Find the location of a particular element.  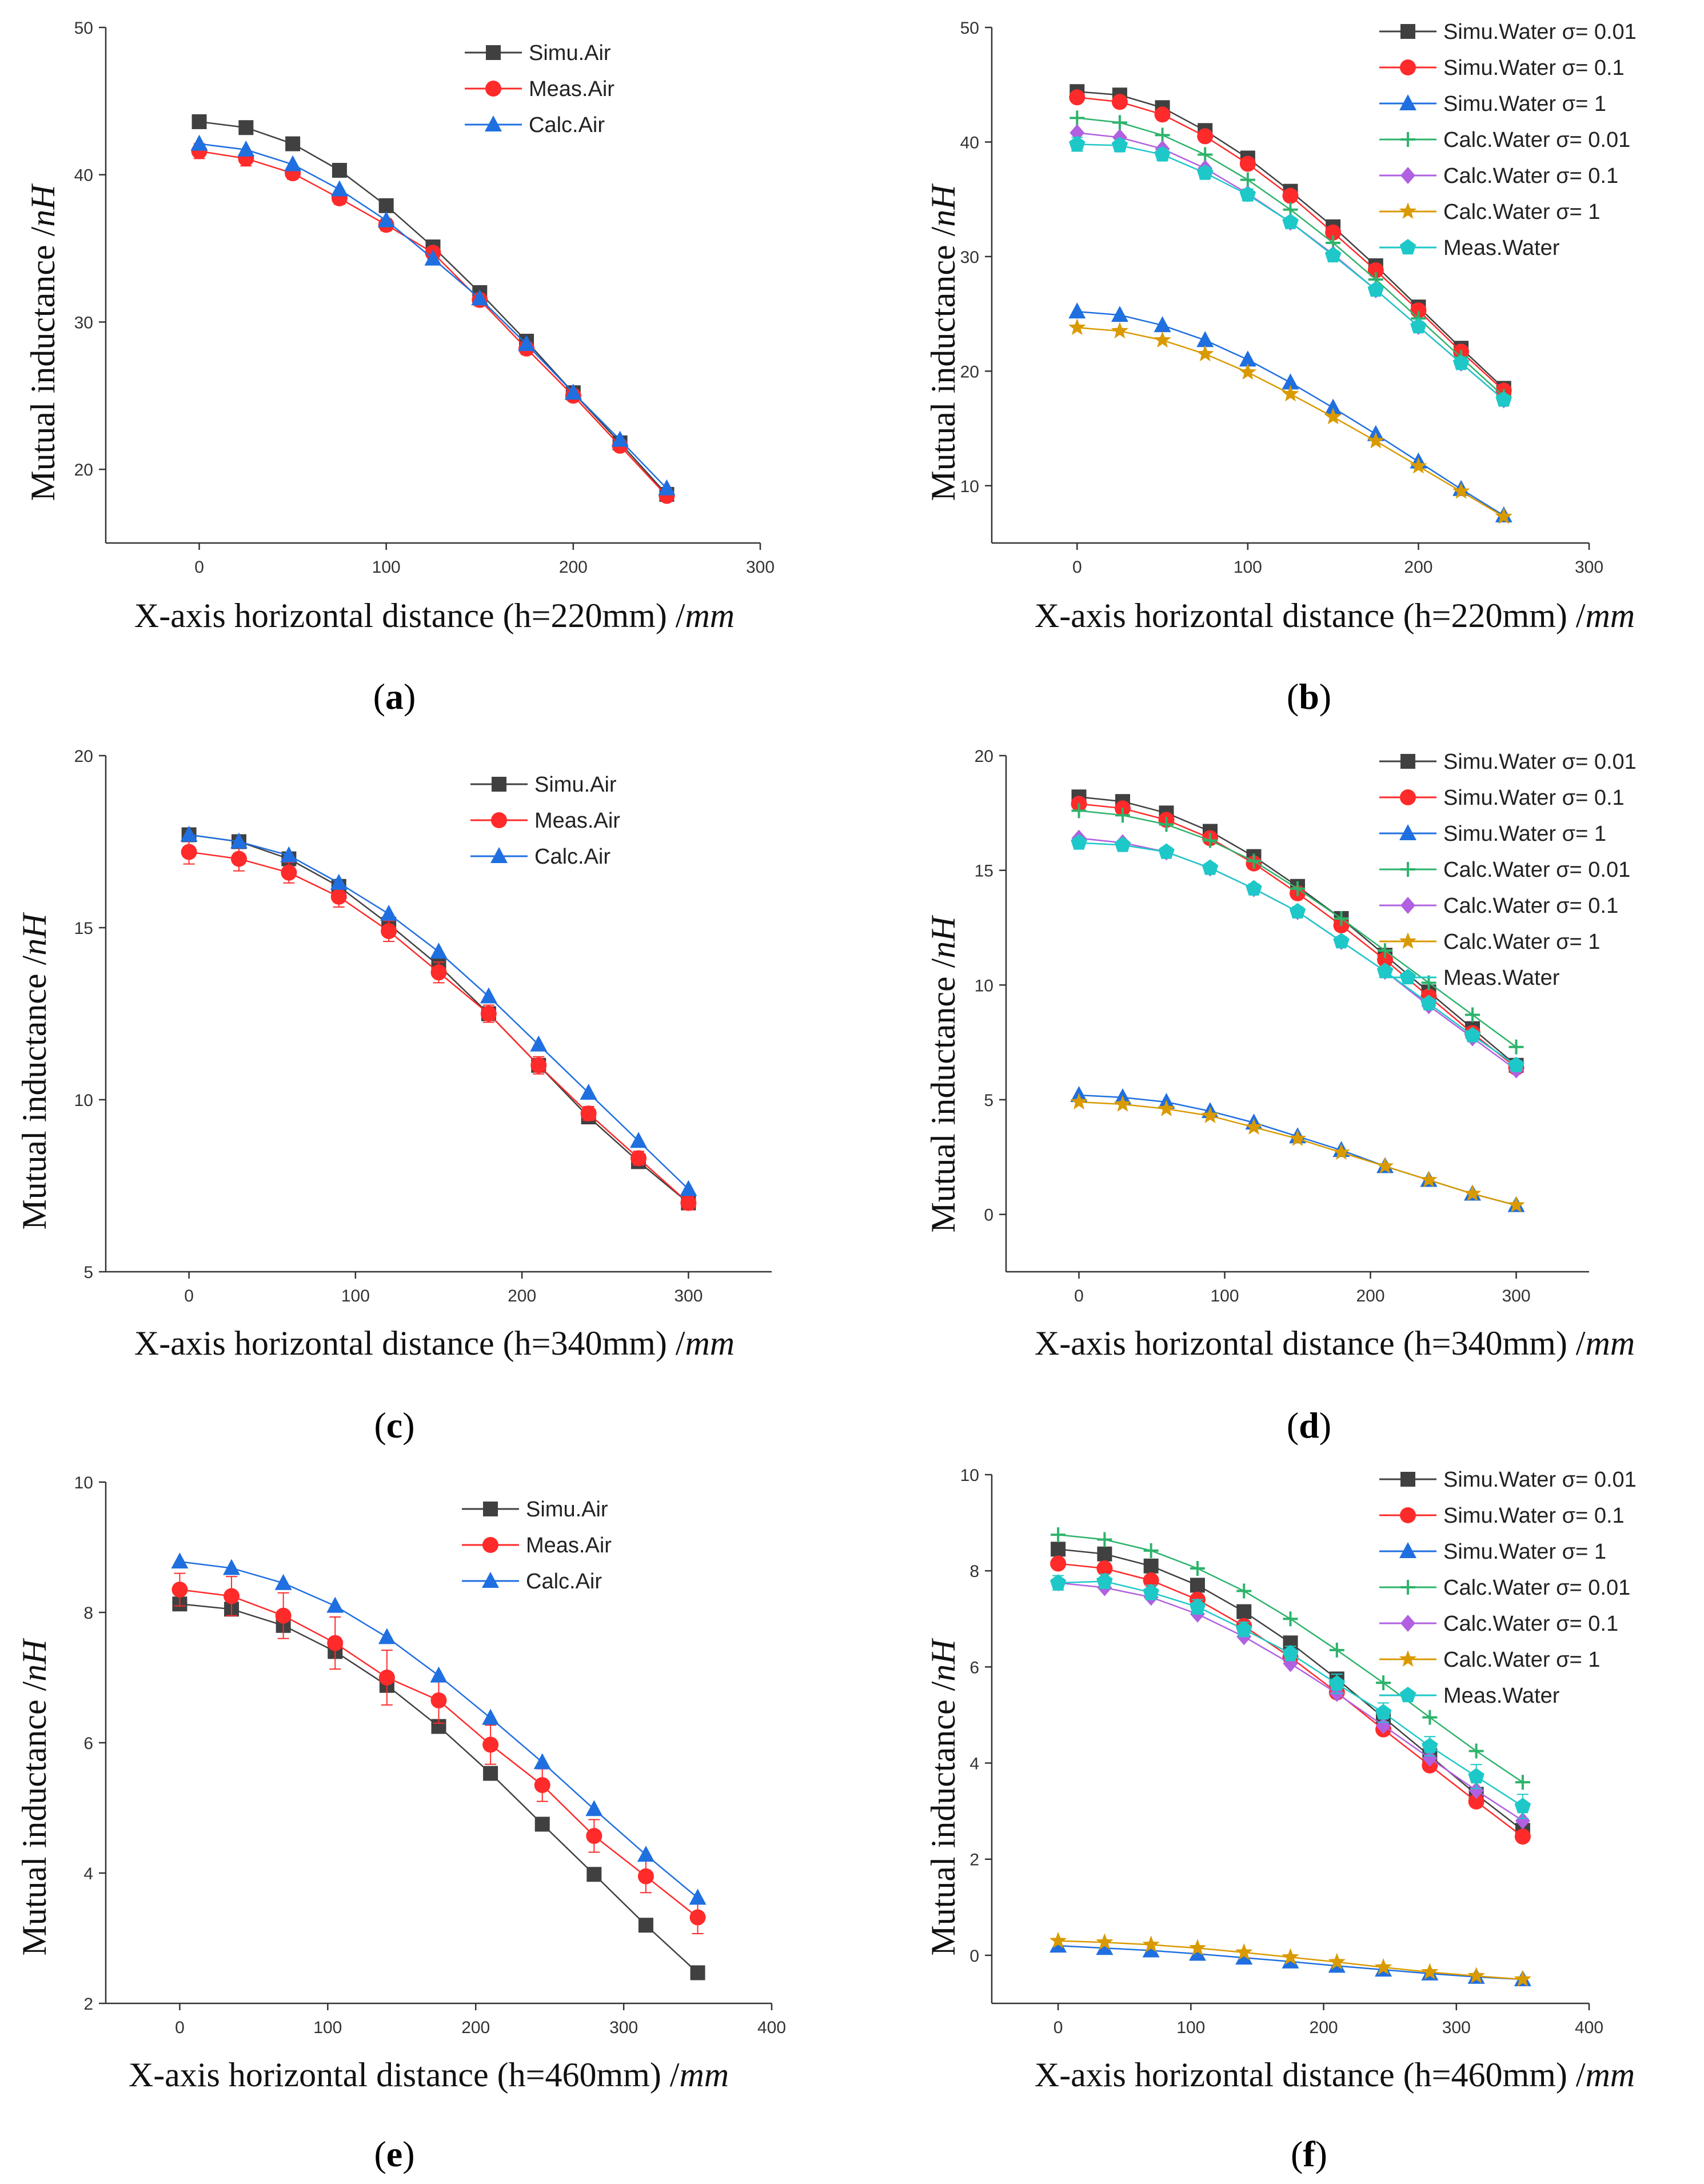

legend-entry: Meas.Air is located at coordinates (545, 821).